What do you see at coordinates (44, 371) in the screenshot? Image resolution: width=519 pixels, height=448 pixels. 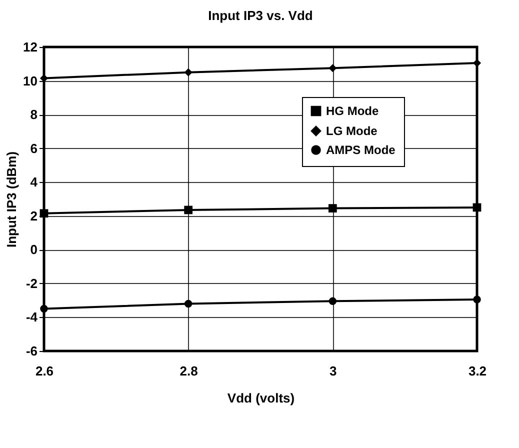 I see `x-tick-label: 2.6` at bounding box center [44, 371].